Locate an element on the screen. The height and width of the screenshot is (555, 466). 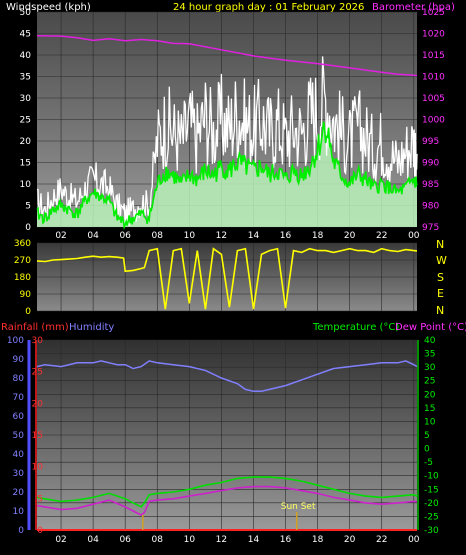
wind-y-tick: 50 is located at coordinates (26, 13).